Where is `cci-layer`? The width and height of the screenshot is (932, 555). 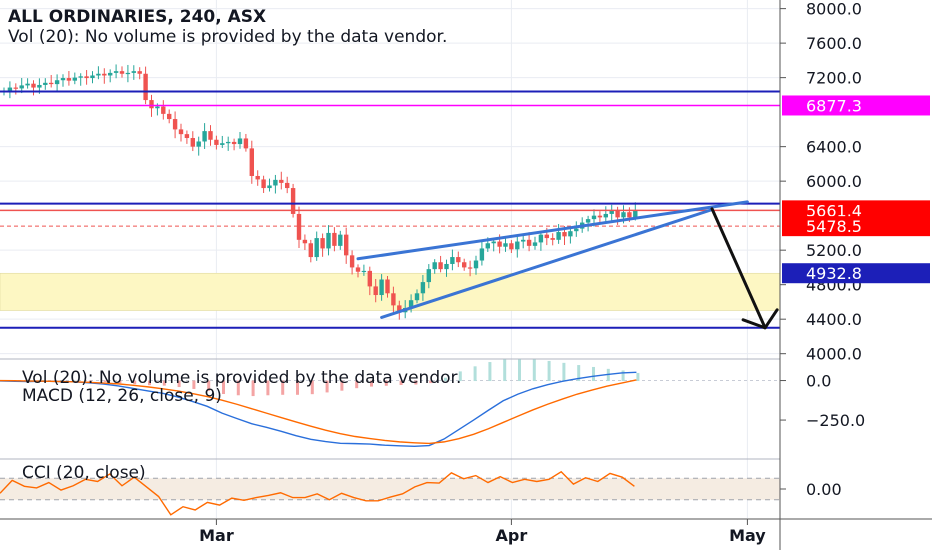 cci-layer is located at coordinates (390, 493).